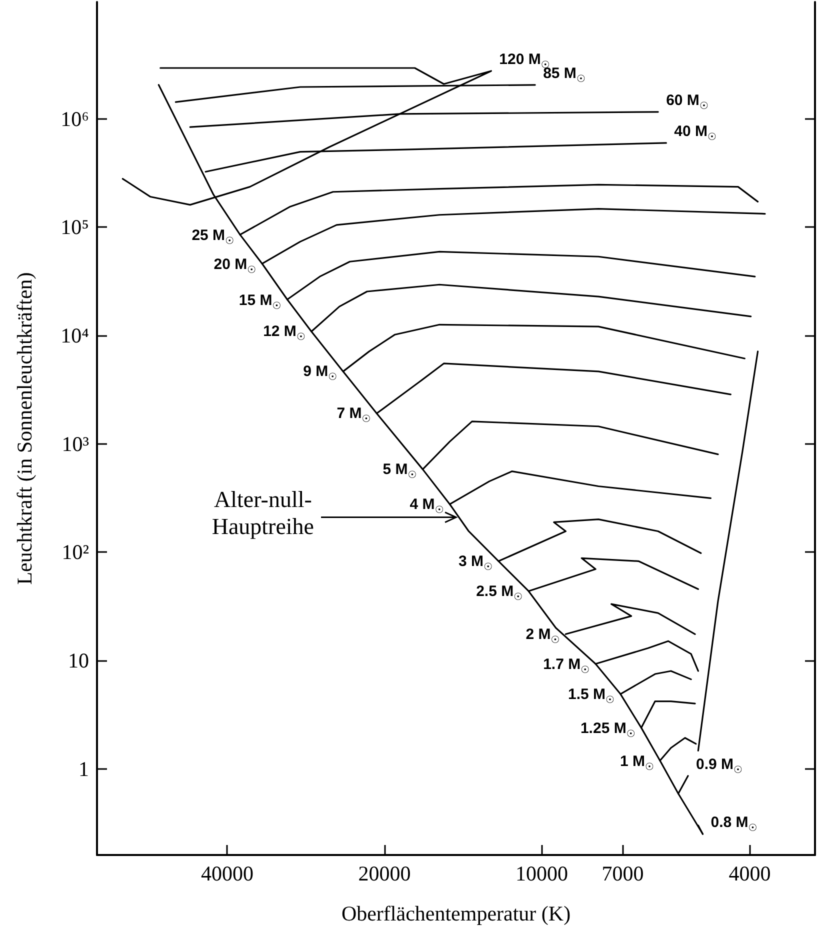  Describe the element at coordinates (74, 227) in the screenshot. I see `y-tick-label: 10⁵` at that location.